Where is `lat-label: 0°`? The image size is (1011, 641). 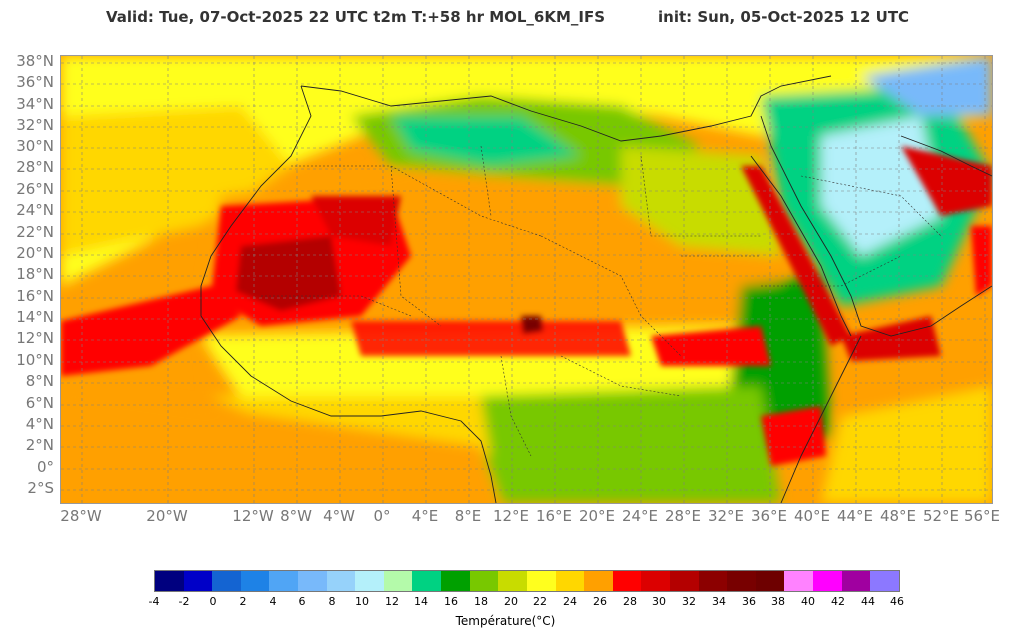 lat-label: 0° is located at coordinates (45, 467).